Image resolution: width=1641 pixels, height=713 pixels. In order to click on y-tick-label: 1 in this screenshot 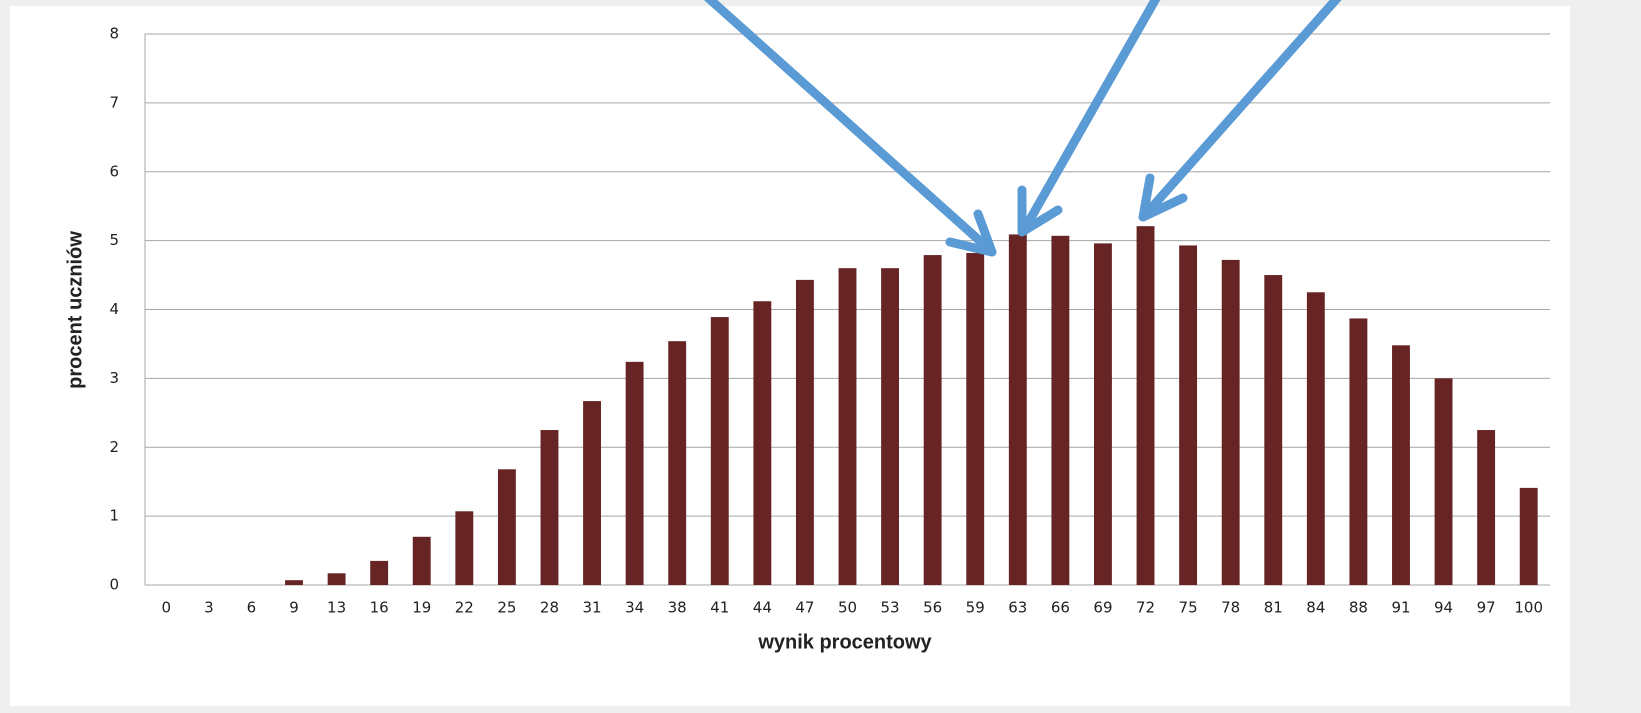, I will do `click(114, 516)`.